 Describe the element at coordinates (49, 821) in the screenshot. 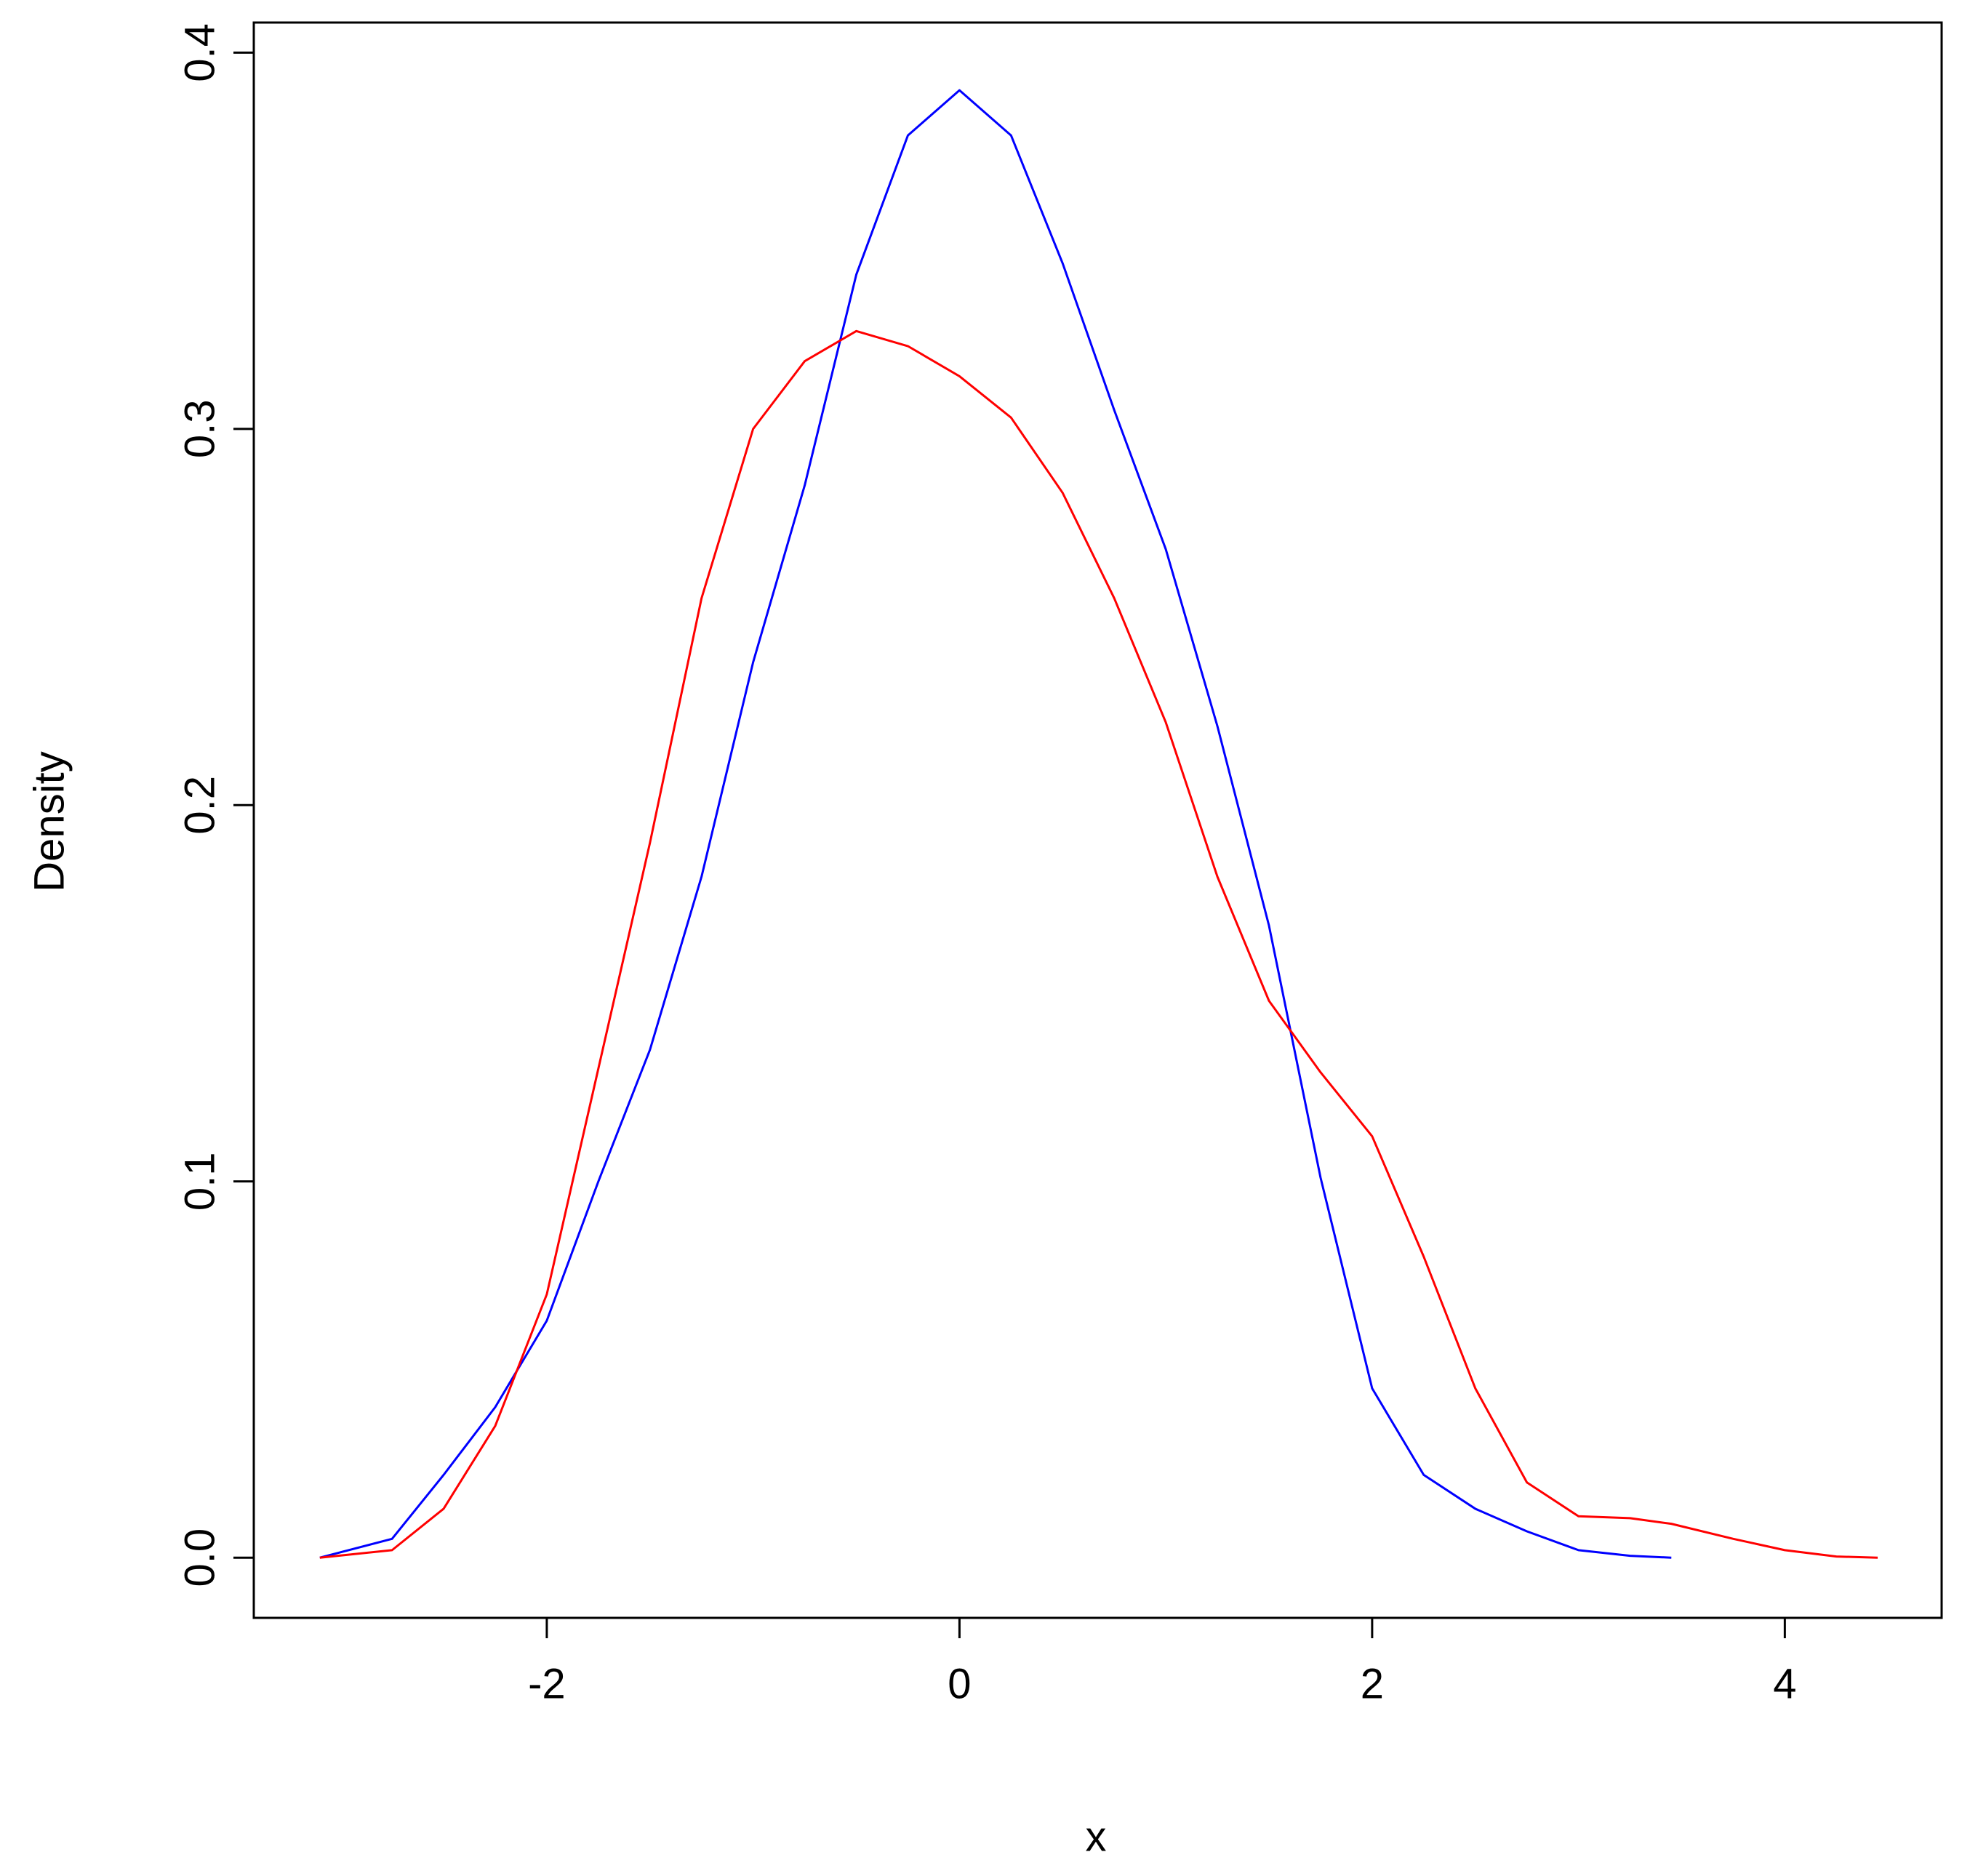

I see `y-axis-label: Density` at that location.